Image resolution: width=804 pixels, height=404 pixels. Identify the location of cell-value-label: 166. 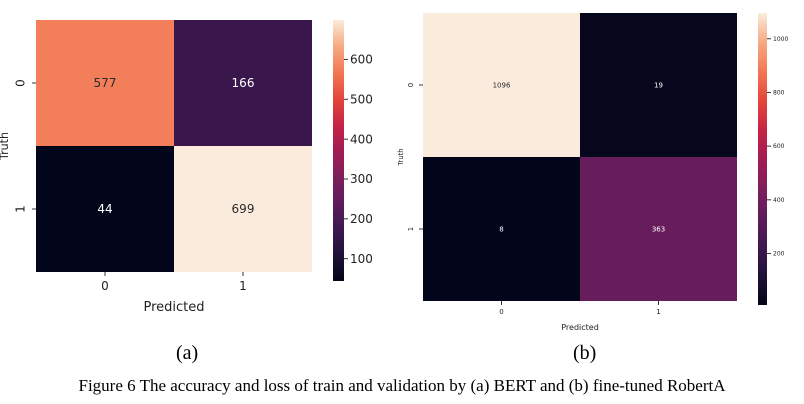
(243, 83).